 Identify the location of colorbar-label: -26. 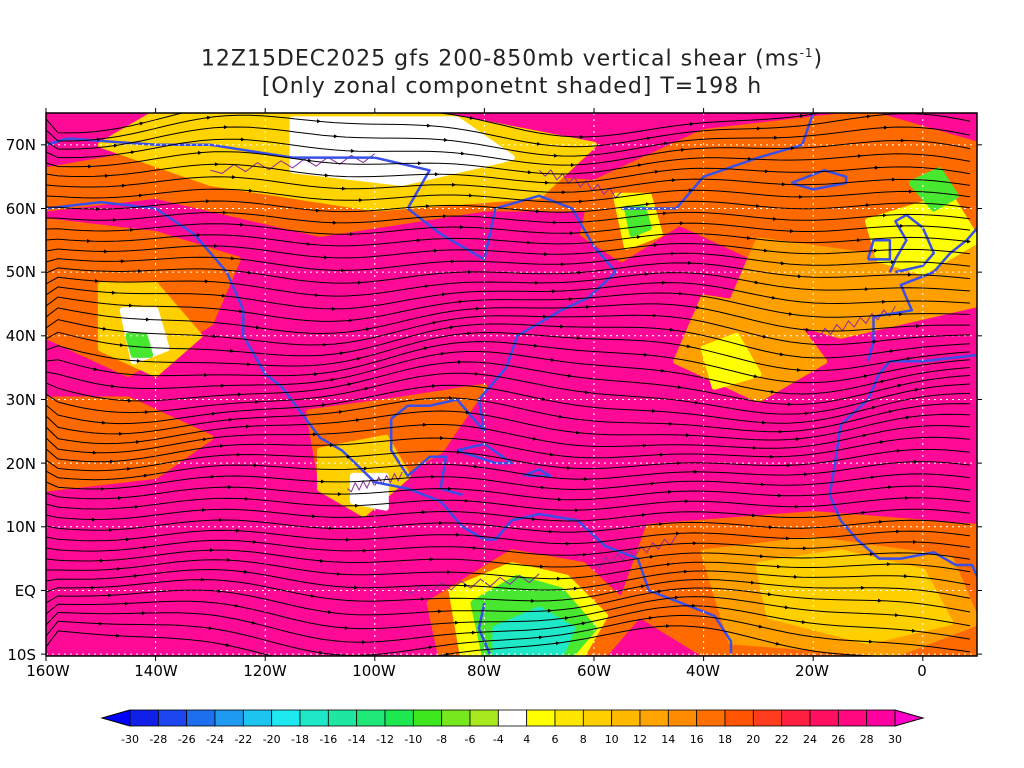
(186, 739).